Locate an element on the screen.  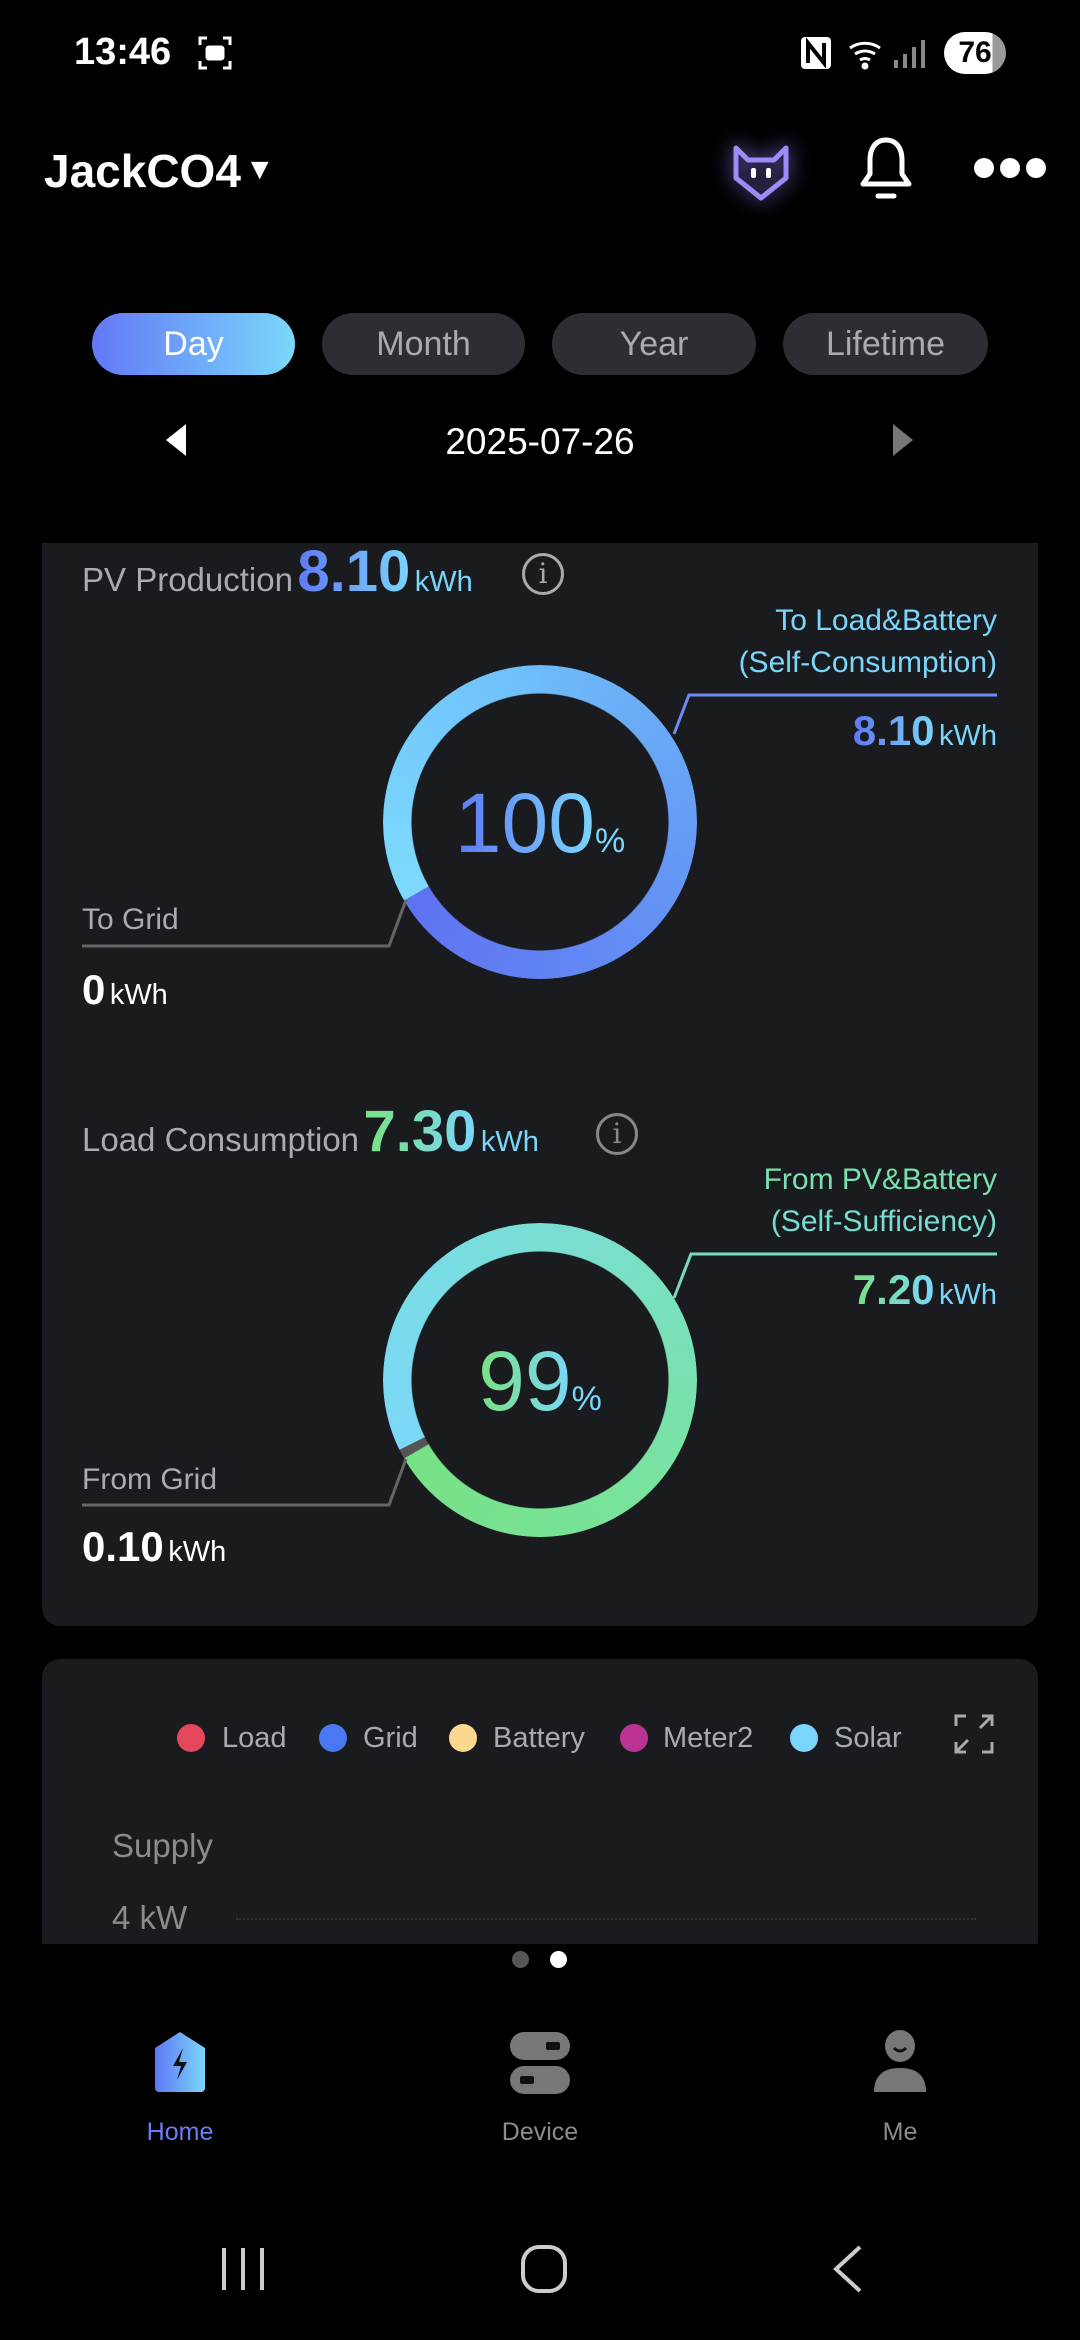
pv-percent-sign: % is located at coordinates (610, 841).